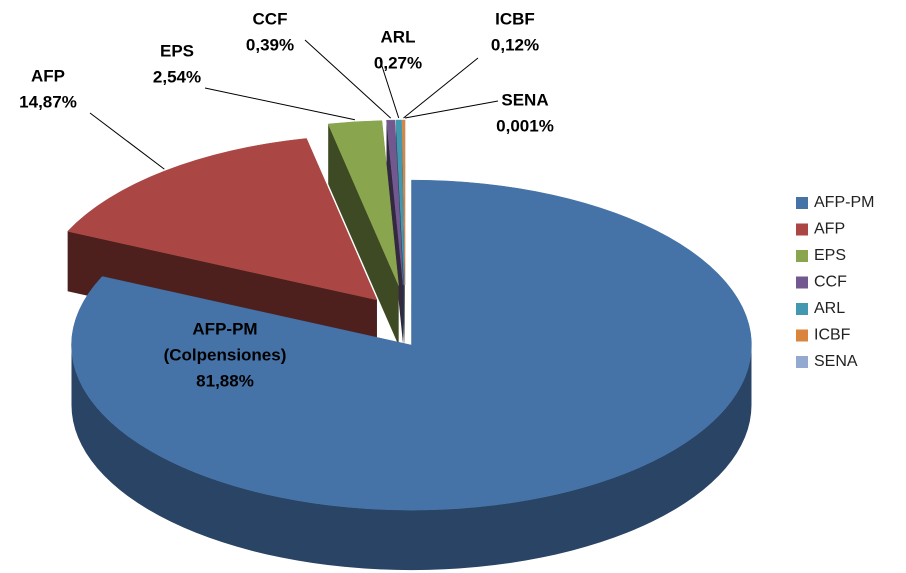 This screenshot has width=906, height=573. What do you see at coordinates (177, 50) in the screenshot?
I see `data-label-name: EPS` at bounding box center [177, 50].